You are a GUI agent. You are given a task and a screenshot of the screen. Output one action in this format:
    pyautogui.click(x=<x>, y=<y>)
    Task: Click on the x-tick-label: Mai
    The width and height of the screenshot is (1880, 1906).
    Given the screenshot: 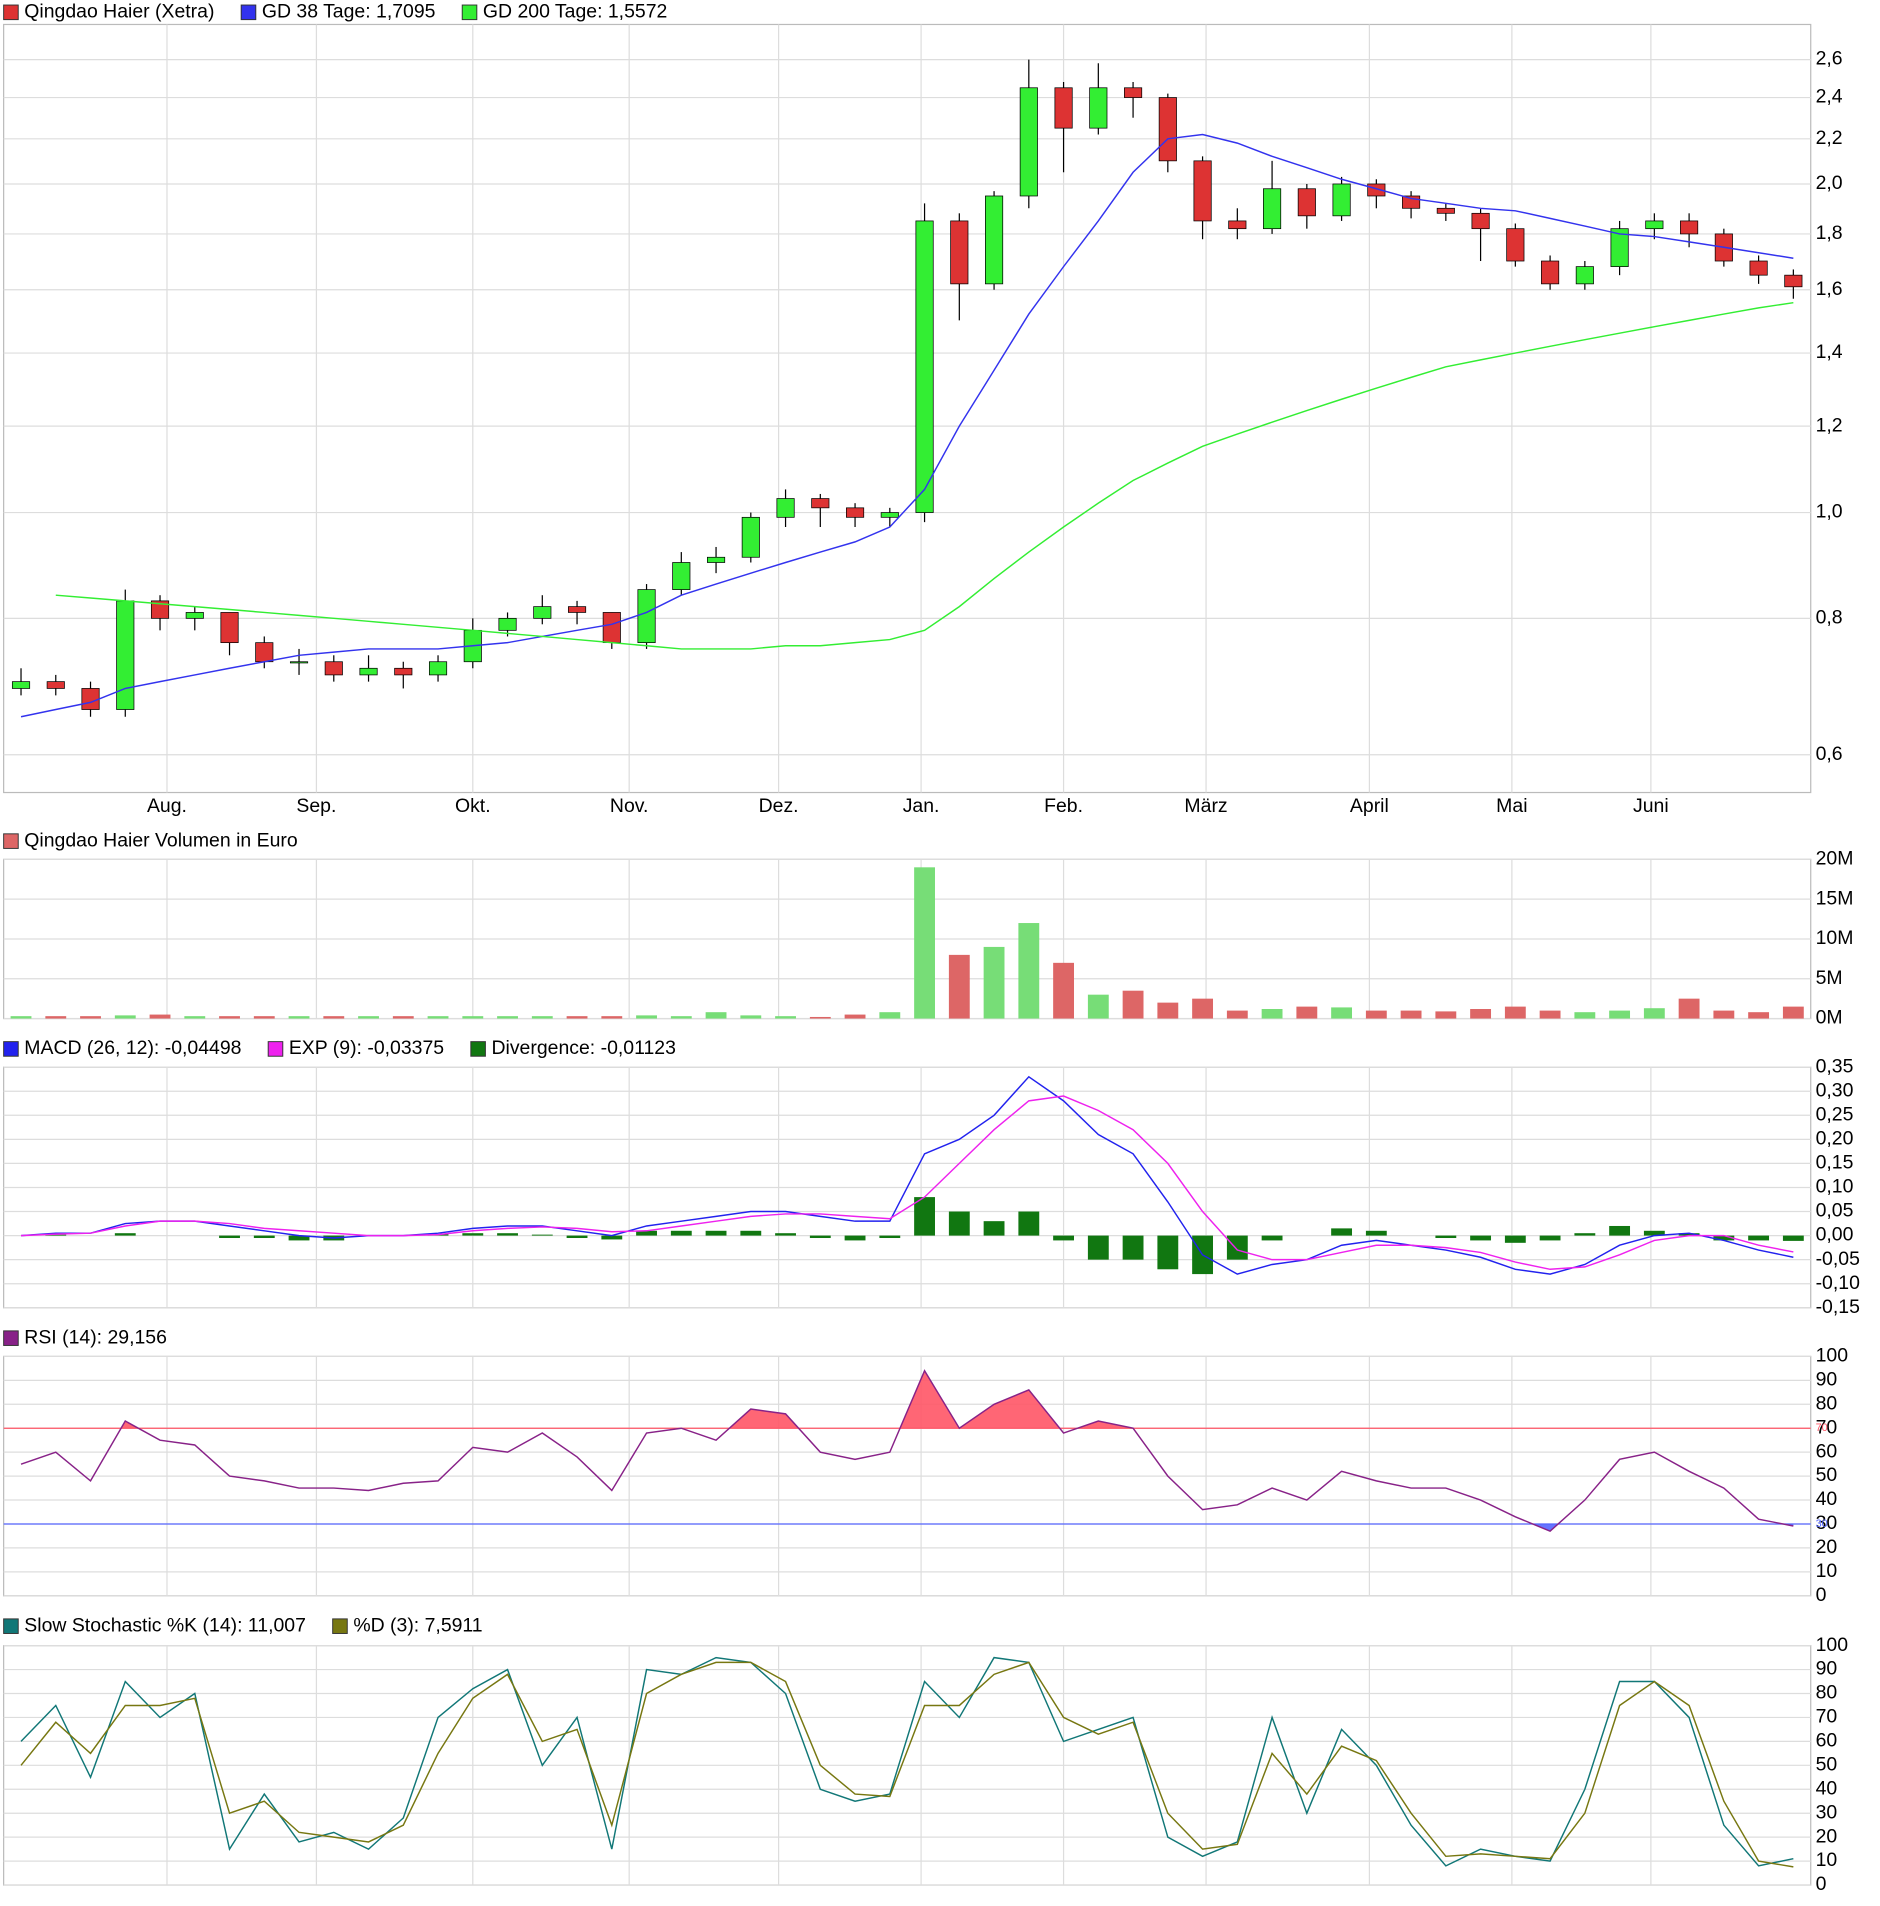 What is the action you would take?
    pyautogui.click(x=1511, y=806)
    